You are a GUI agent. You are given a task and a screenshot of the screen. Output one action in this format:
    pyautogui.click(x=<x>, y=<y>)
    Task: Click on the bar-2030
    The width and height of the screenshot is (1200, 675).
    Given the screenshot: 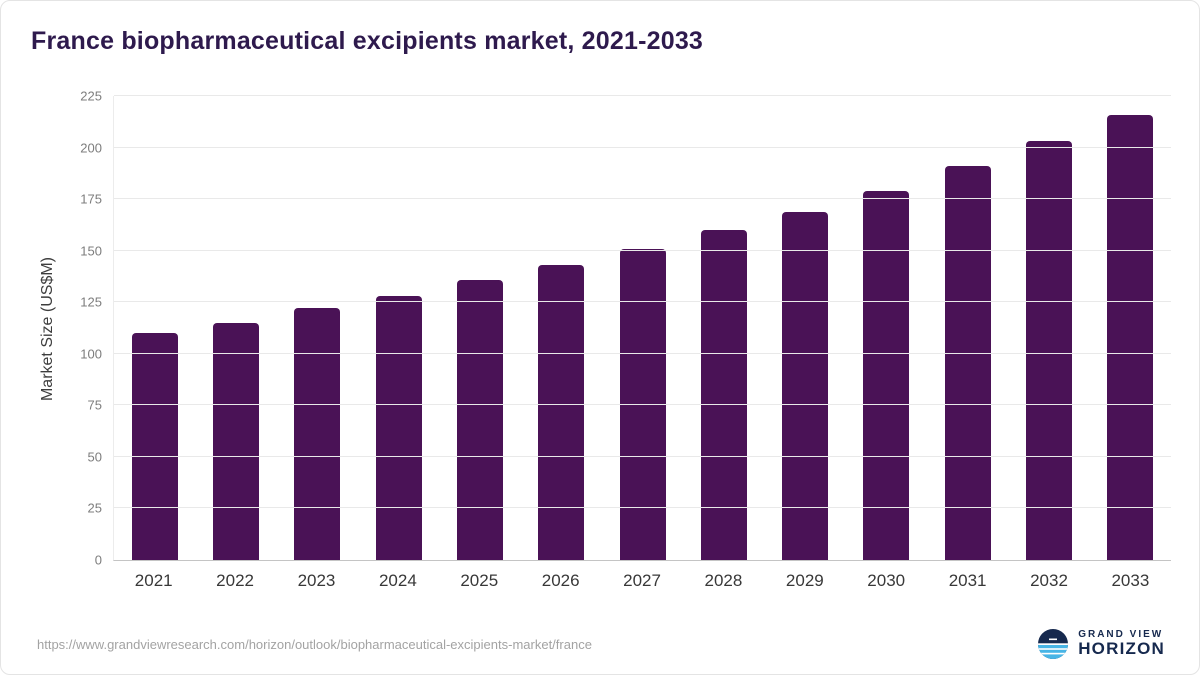 What is the action you would take?
    pyautogui.click(x=886, y=375)
    